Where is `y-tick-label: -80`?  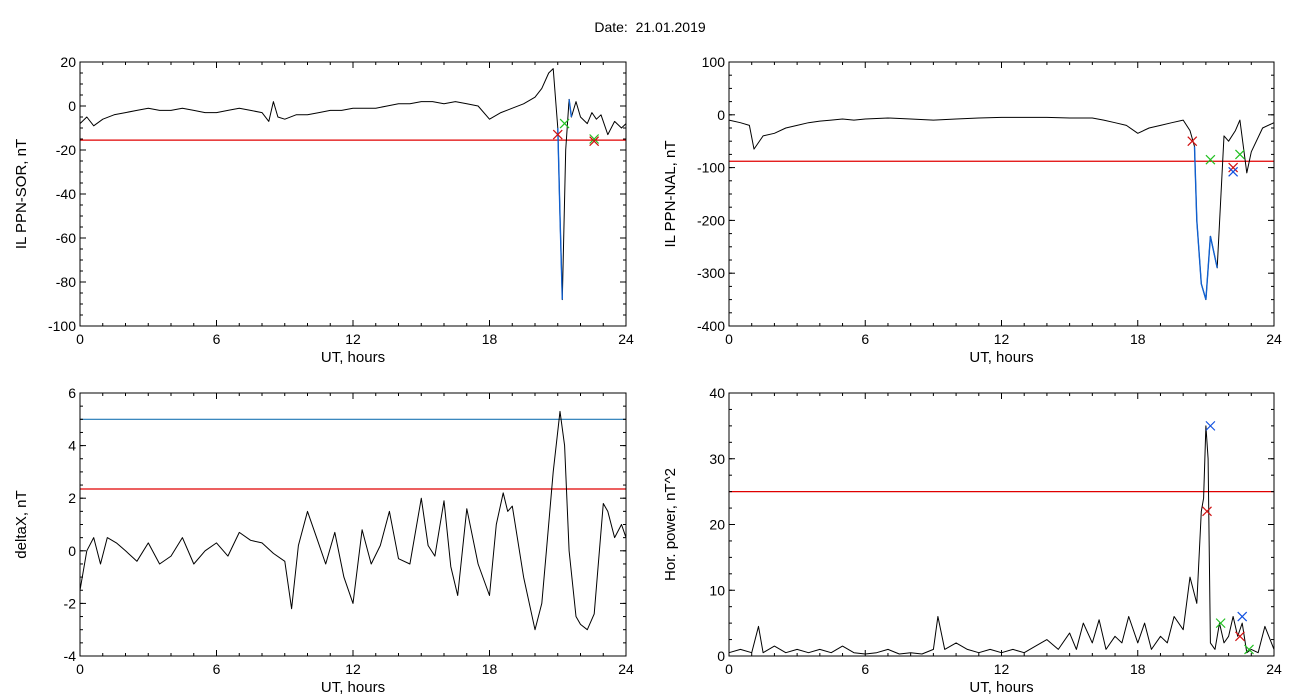
y-tick-label: -80 is located at coordinates (66, 282).